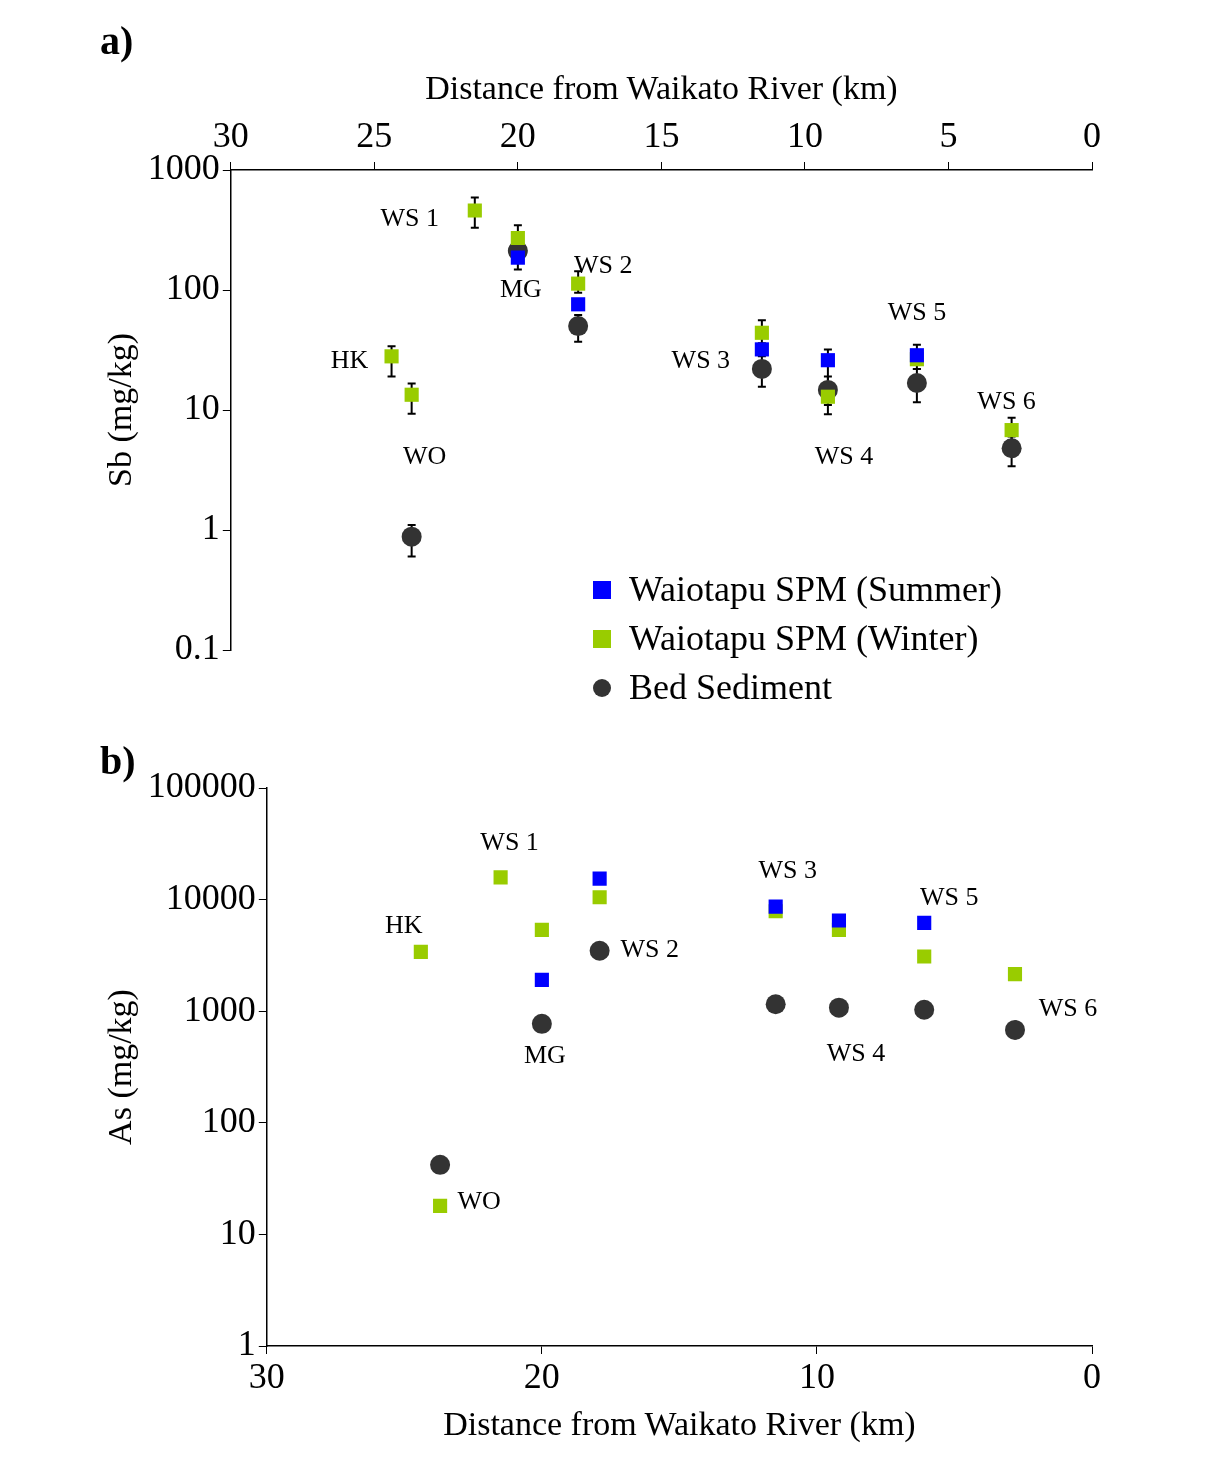 This screenshot has width=1232, height=1458. Describe the element at coordinates (197, 647) in the screenshot. I see `y-tick-label: 0.1` at that location.